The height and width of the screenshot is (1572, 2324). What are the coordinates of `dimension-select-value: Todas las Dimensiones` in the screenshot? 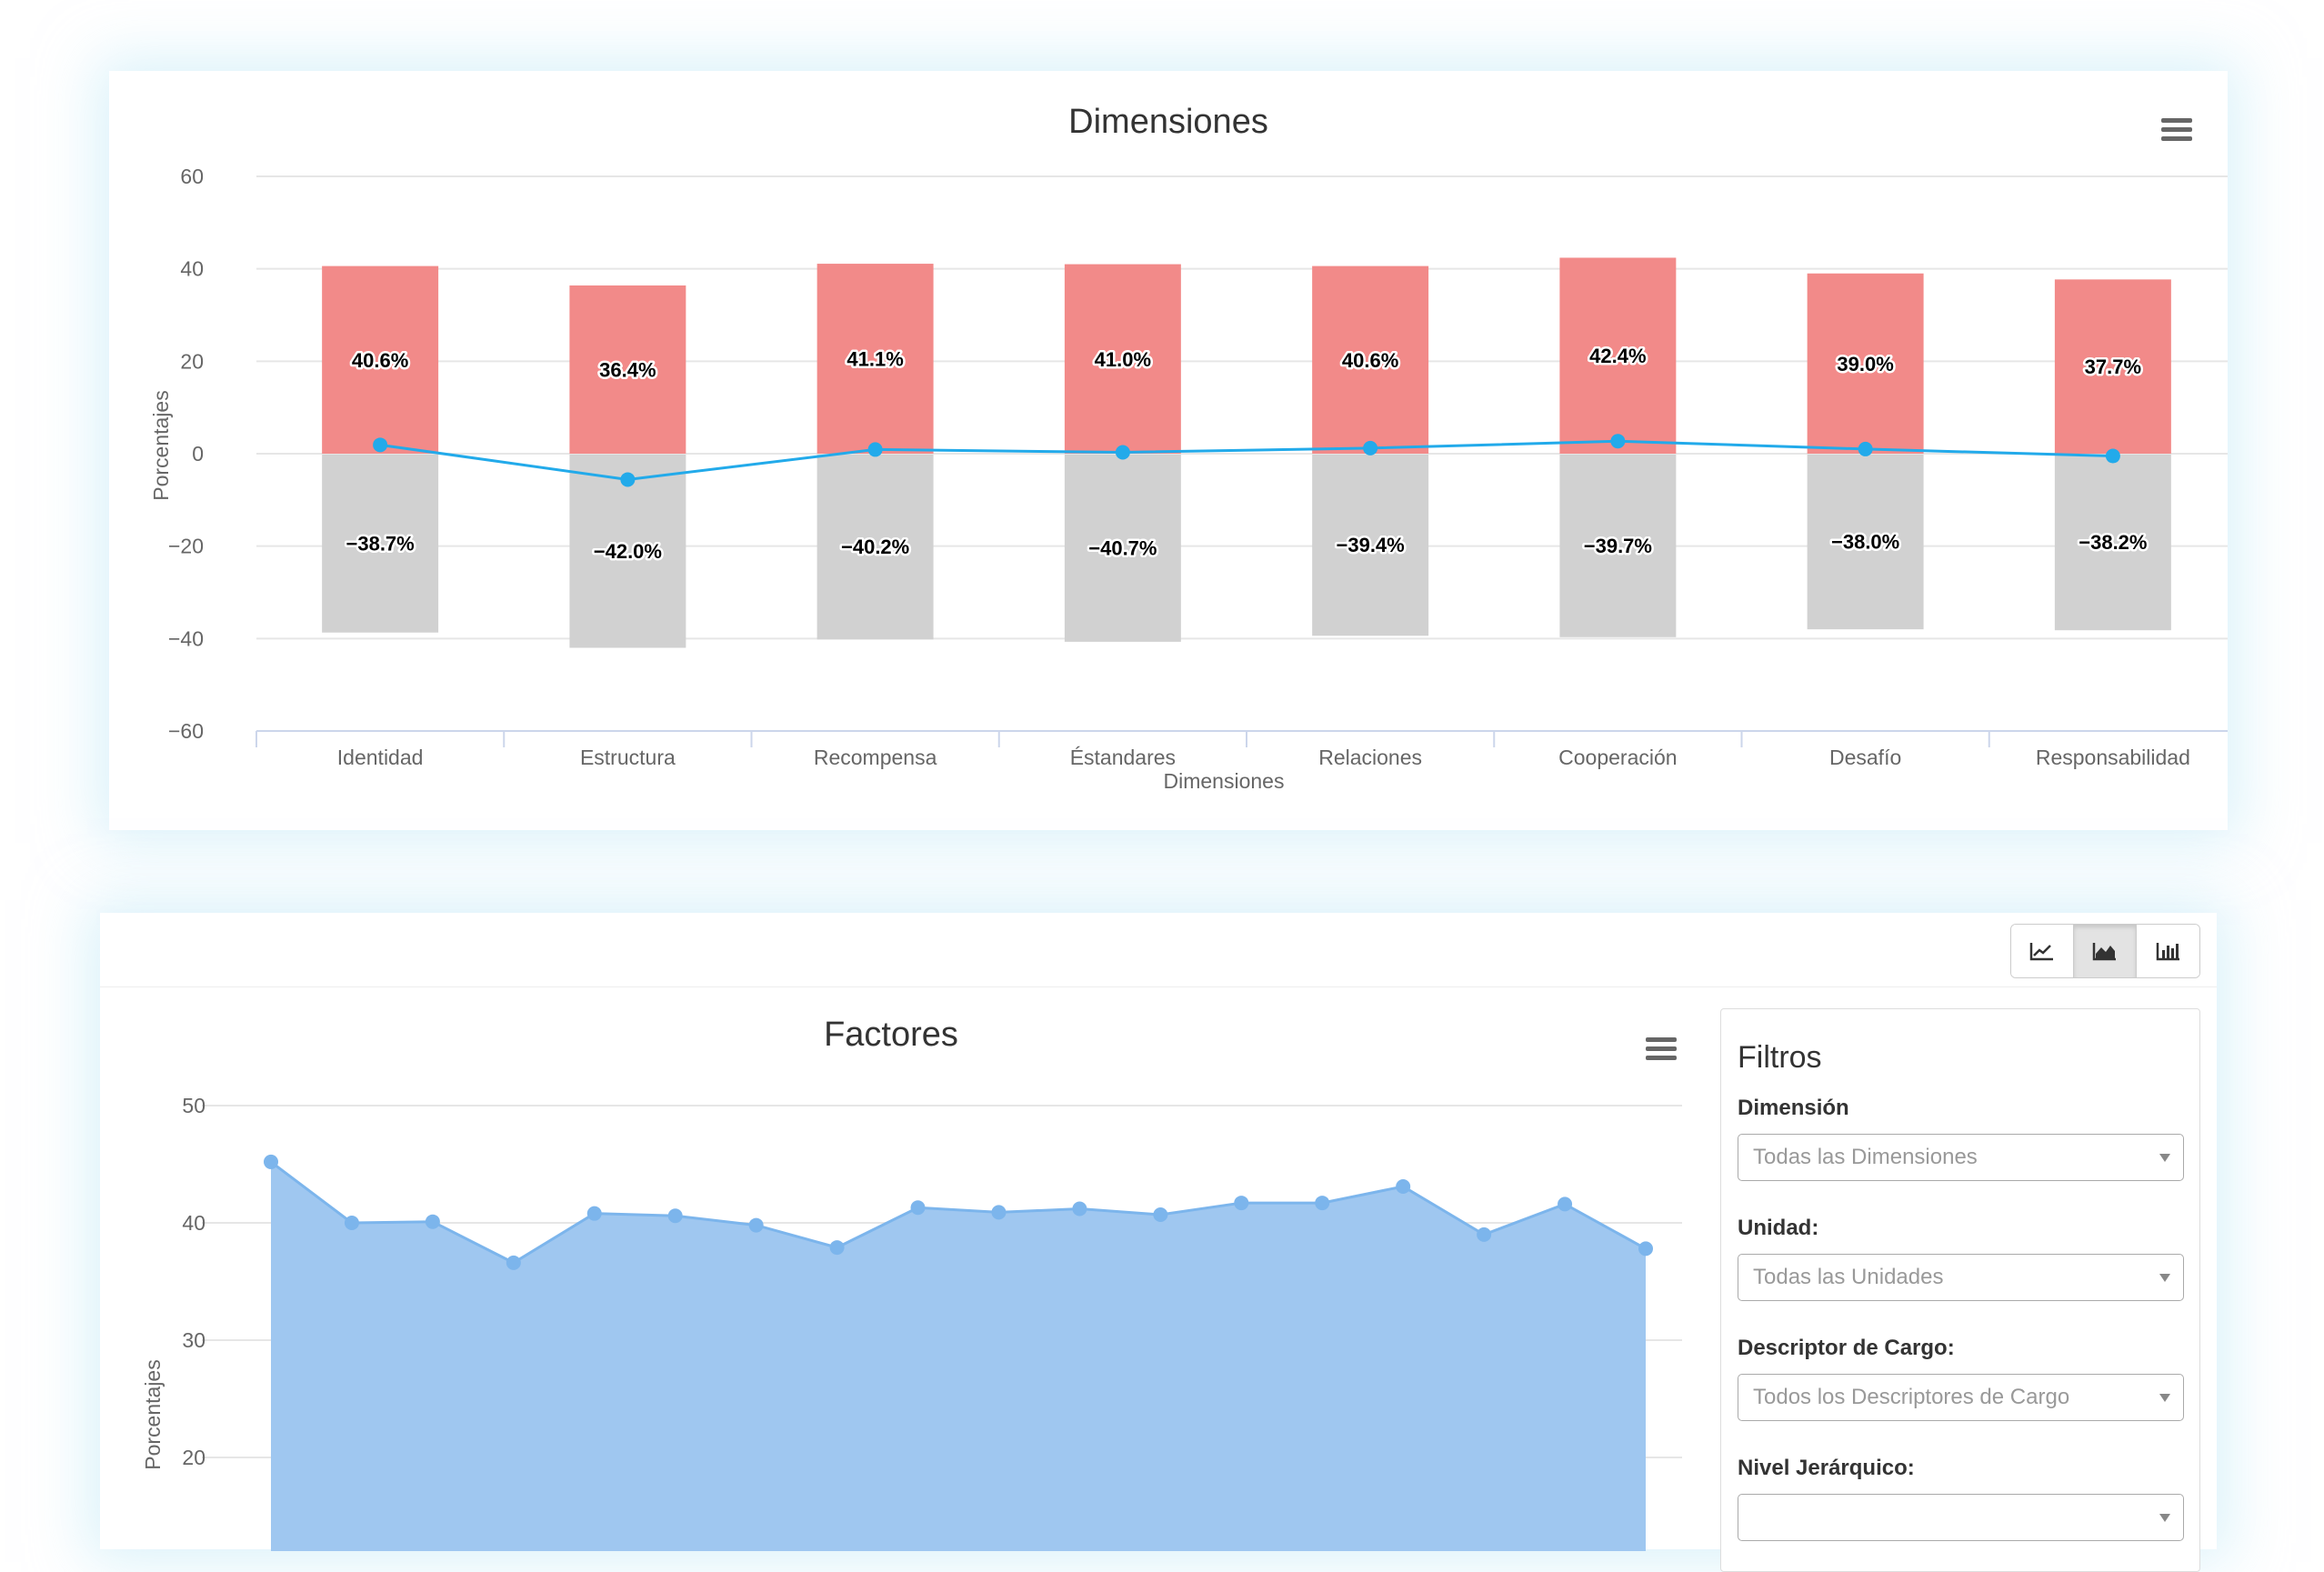 It's located at (1866, 1157).